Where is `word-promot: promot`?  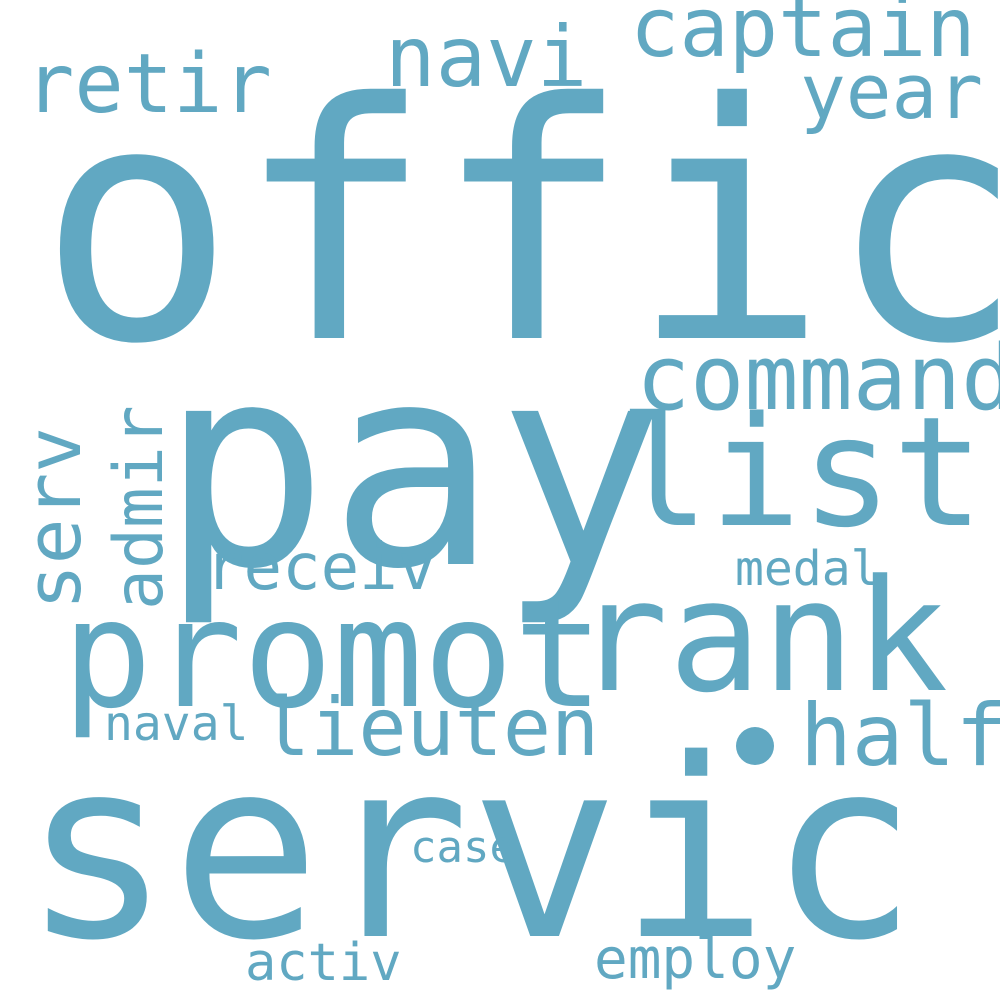 word-promot: promot is located at coordinates (333, 655).